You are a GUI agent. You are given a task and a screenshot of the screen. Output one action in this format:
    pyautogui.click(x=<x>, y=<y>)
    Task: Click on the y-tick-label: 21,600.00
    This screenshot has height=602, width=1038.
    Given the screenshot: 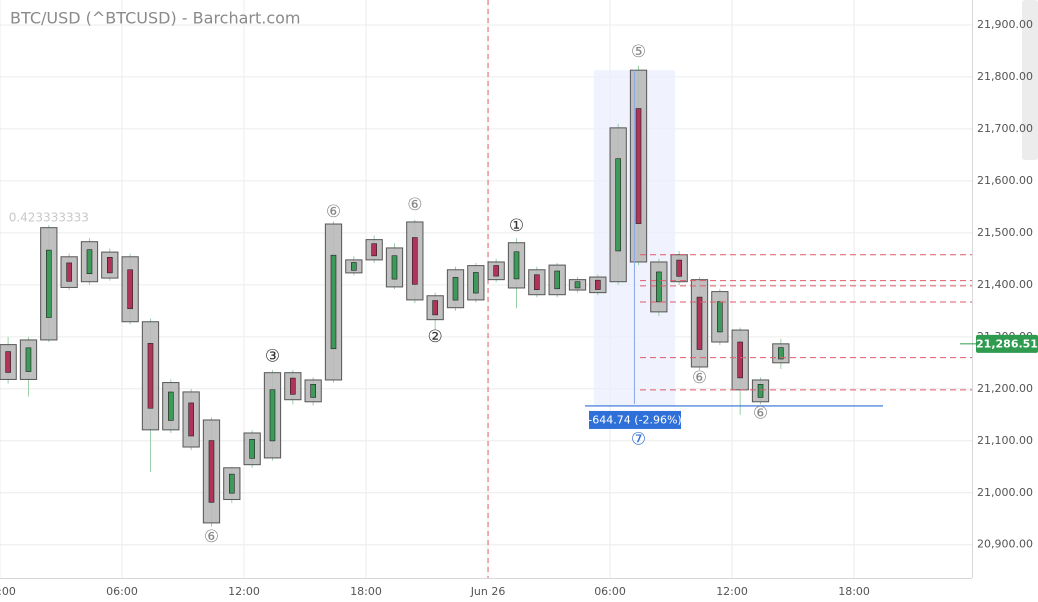 What is the action you would take?
    pyautogui.click(x=1005, y=180)
    